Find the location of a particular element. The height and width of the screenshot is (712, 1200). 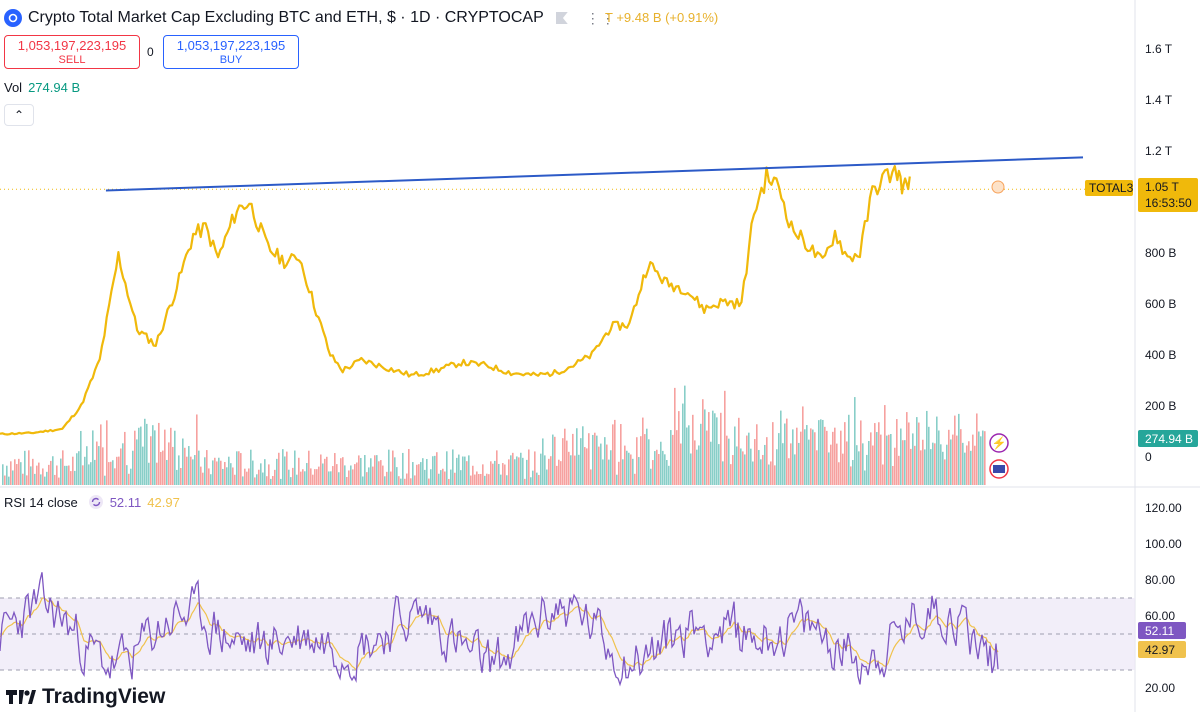

alert-marker is located at coordinates (998, 187).